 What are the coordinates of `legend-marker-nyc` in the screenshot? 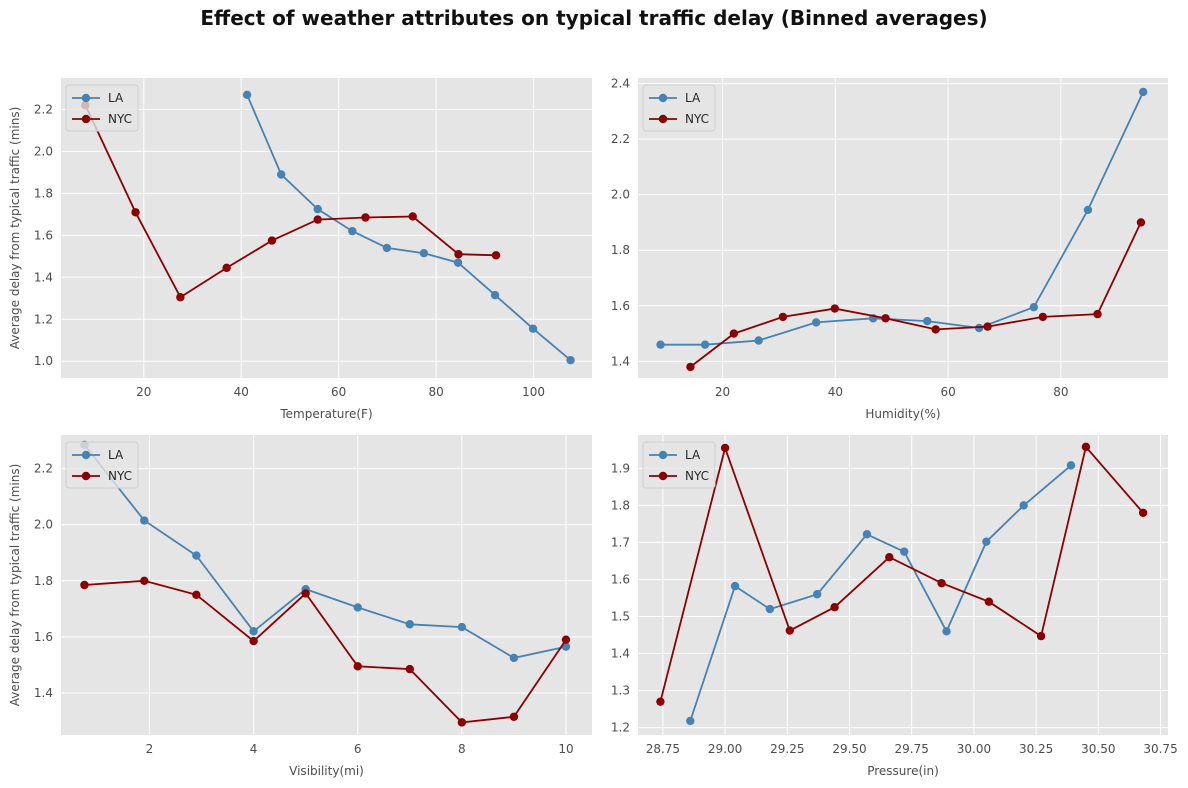 It's located at (86, 476).